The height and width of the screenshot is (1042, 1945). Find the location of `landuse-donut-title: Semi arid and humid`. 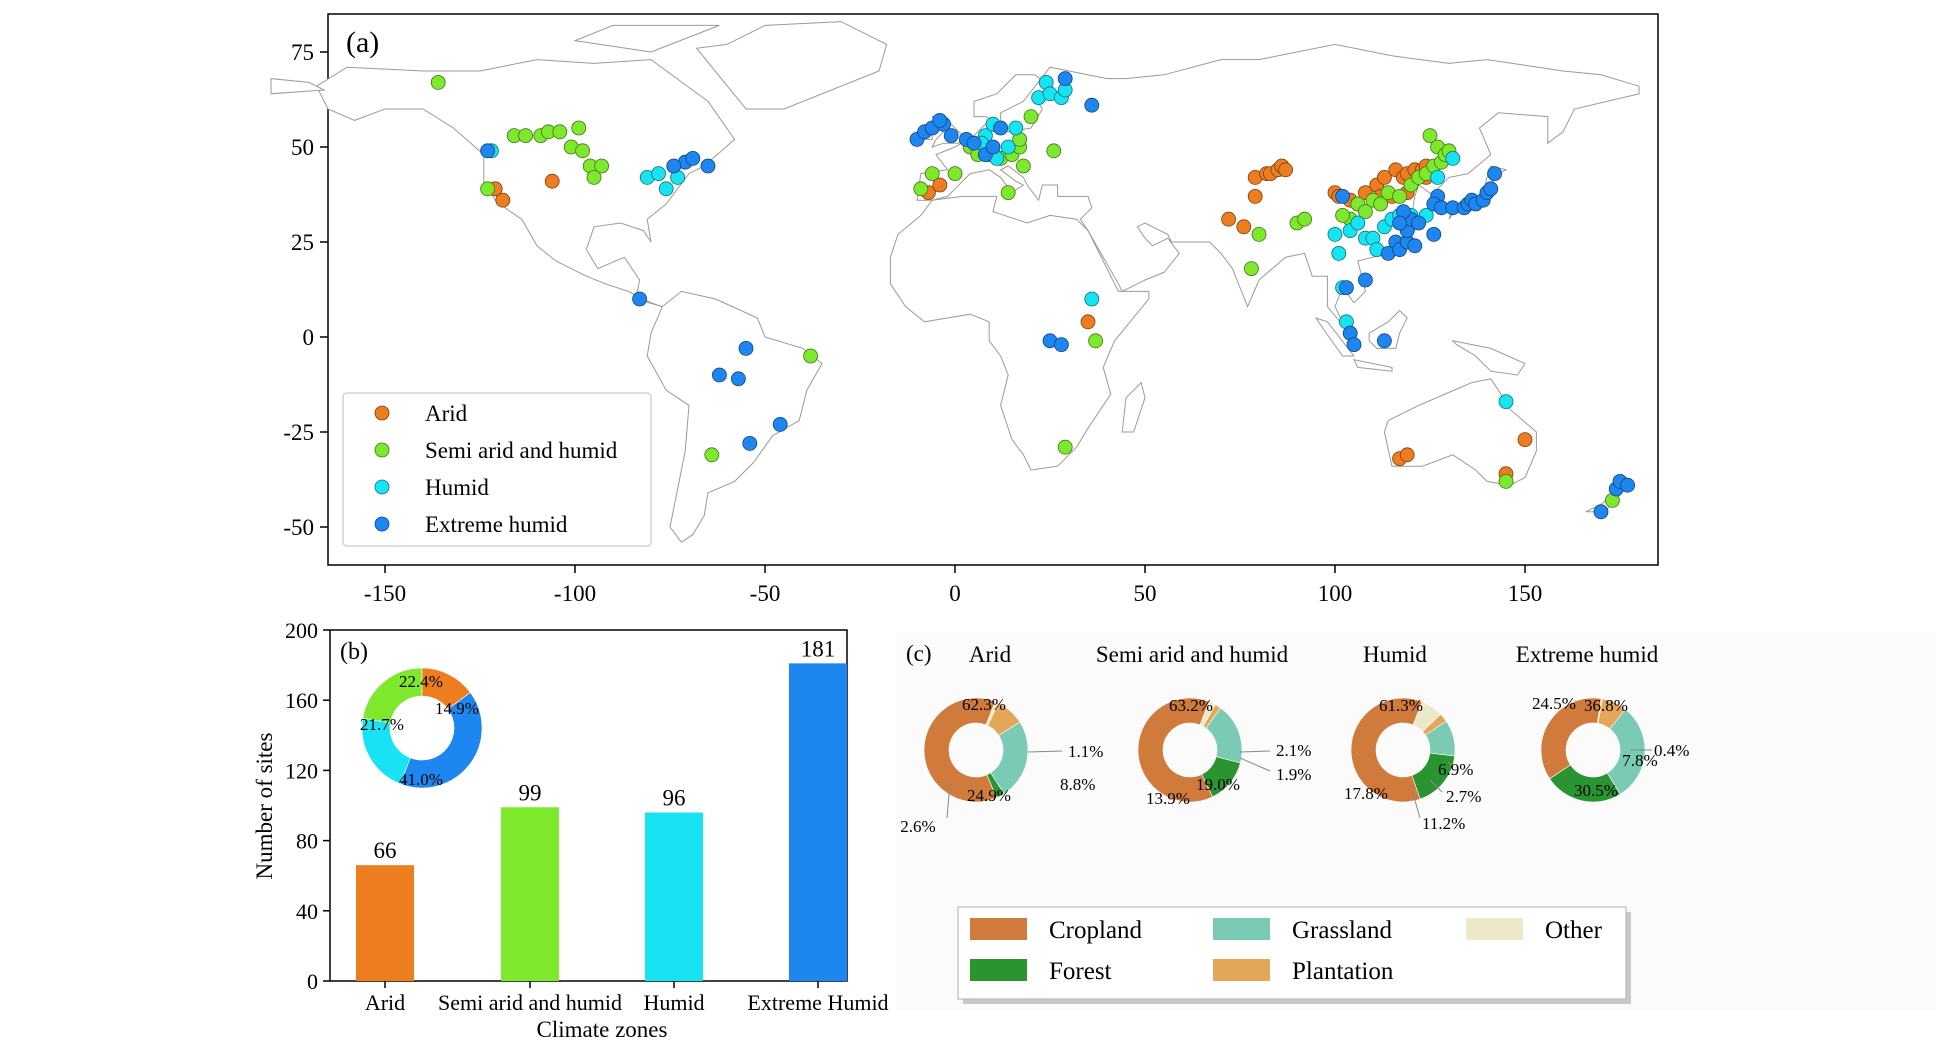

landuse-donut-title: Semi arid and humid is located at coordinates (1192, 654).